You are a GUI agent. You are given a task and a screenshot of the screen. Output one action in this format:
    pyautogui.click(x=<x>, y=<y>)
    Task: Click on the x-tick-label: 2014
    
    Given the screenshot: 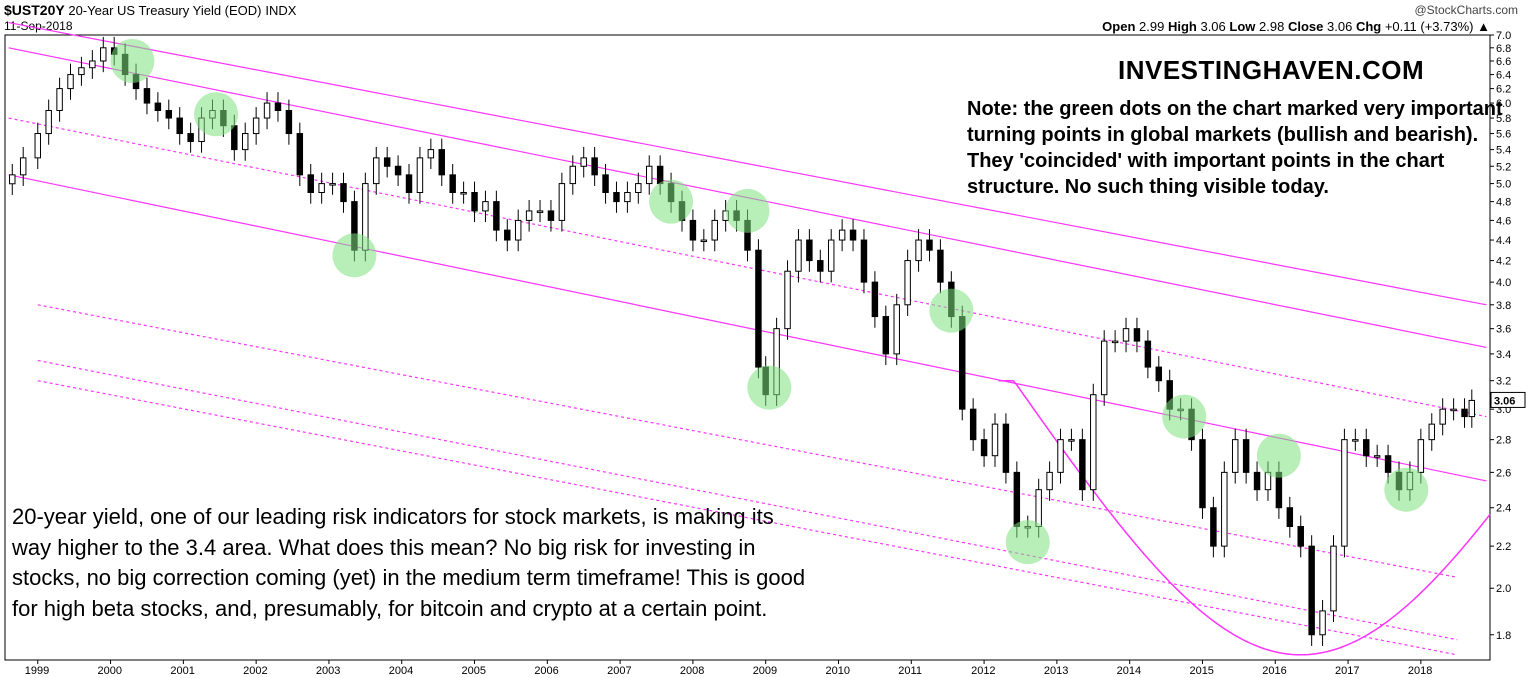 What is the action you would take?
    pyautogui.click(x=1129, y=671)
    